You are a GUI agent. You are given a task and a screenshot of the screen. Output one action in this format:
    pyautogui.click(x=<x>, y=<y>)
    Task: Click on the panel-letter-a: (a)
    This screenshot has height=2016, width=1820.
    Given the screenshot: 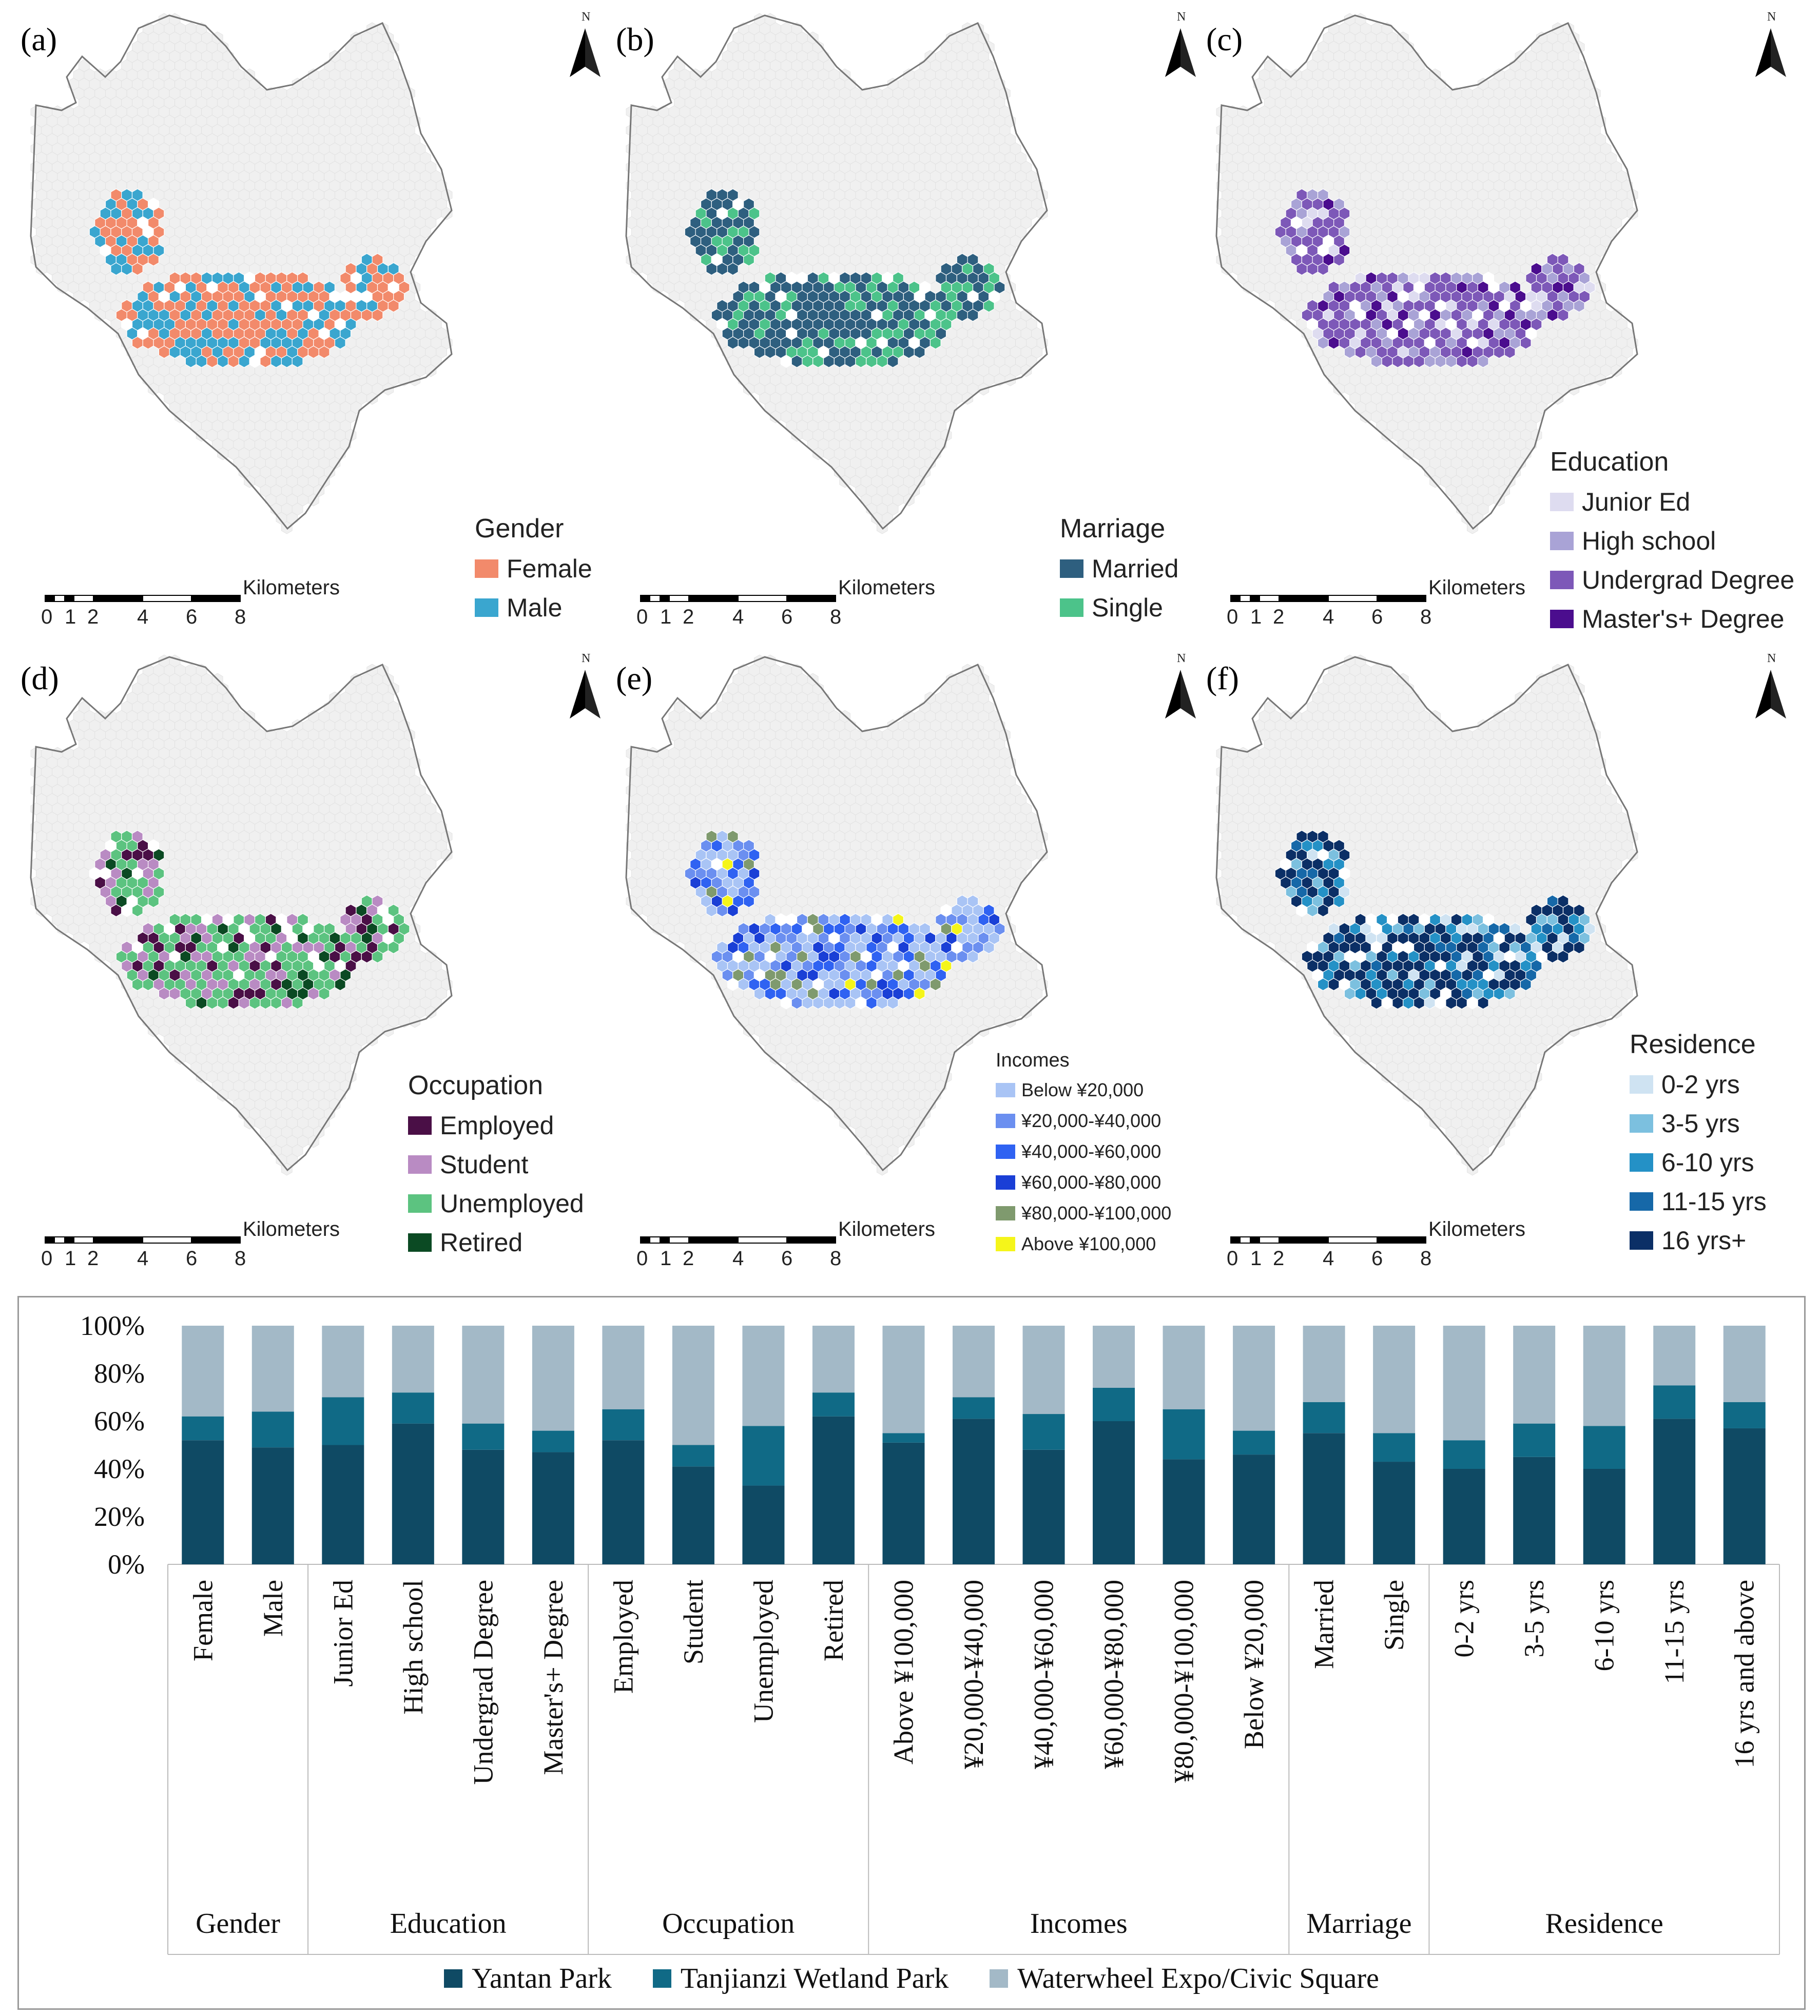 What is the action you would take?
    pyautogui.click(x=39, y=39)
    